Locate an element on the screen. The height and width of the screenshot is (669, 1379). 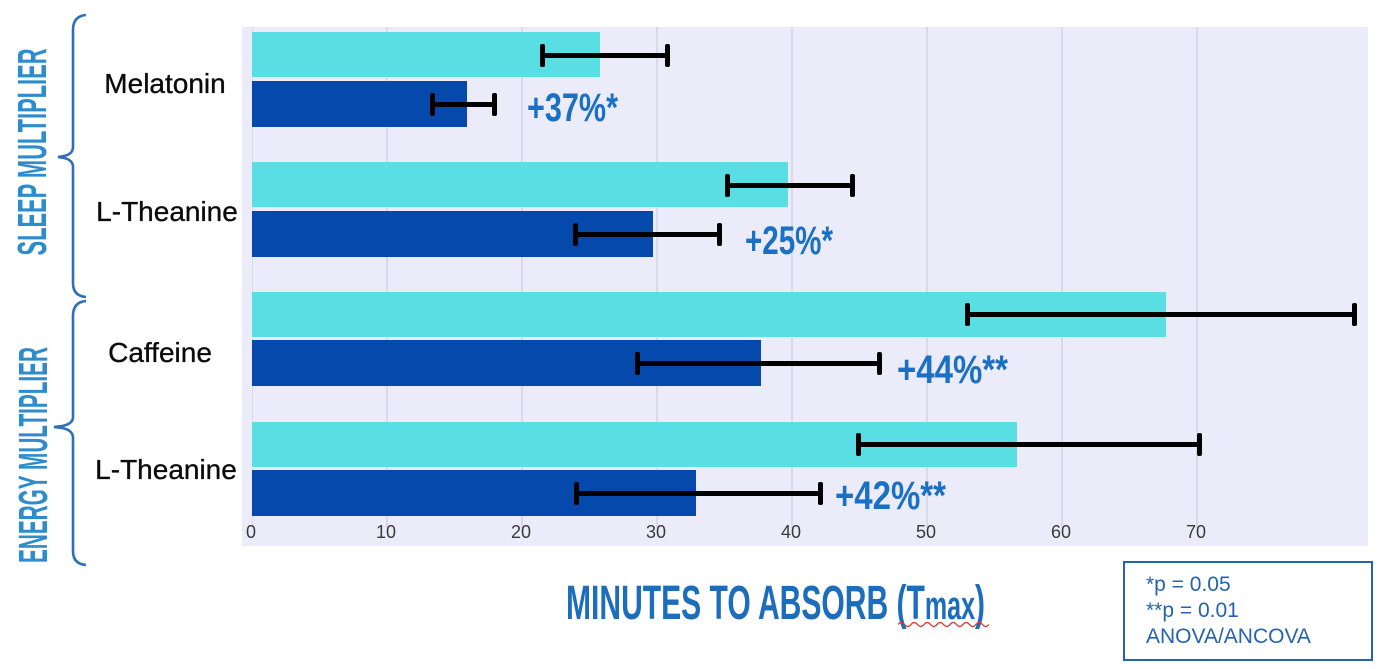
svg-text: SLEEP MULTIPLIER is located at coordinates (32, 152).